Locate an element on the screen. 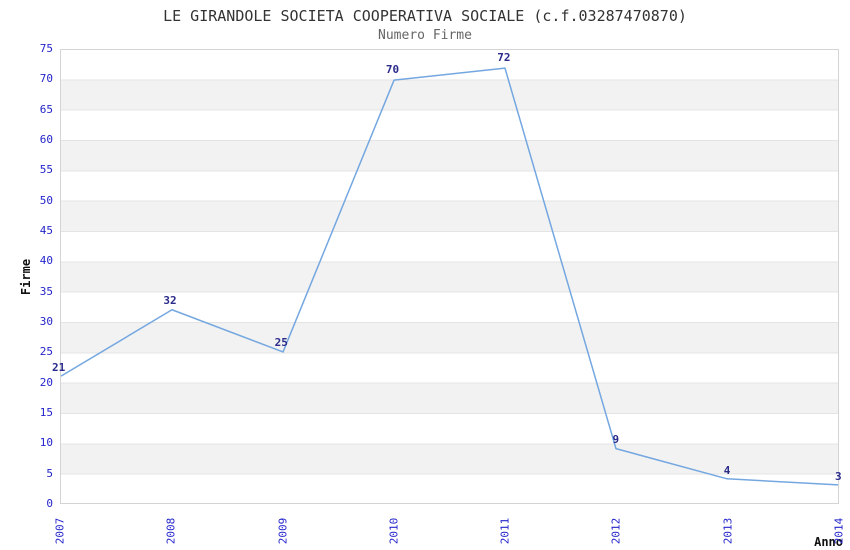 The height and width of the screenshot is (550, 850). x-axis-title: Anno is located at coordinates (828, 542).